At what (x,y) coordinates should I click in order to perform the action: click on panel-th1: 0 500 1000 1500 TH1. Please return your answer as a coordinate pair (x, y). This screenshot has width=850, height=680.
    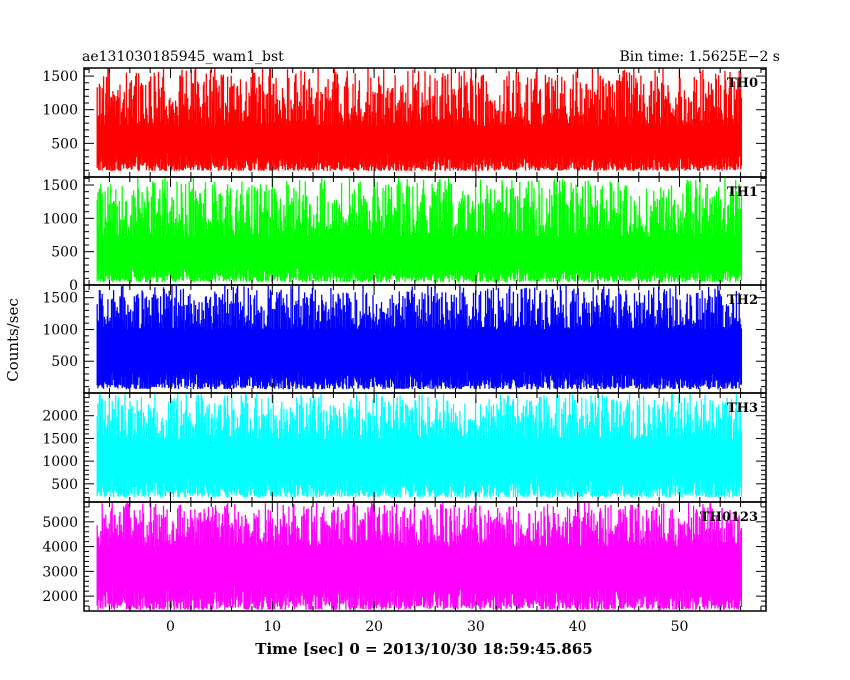
    Looking at the image, I should click on (404, 235).